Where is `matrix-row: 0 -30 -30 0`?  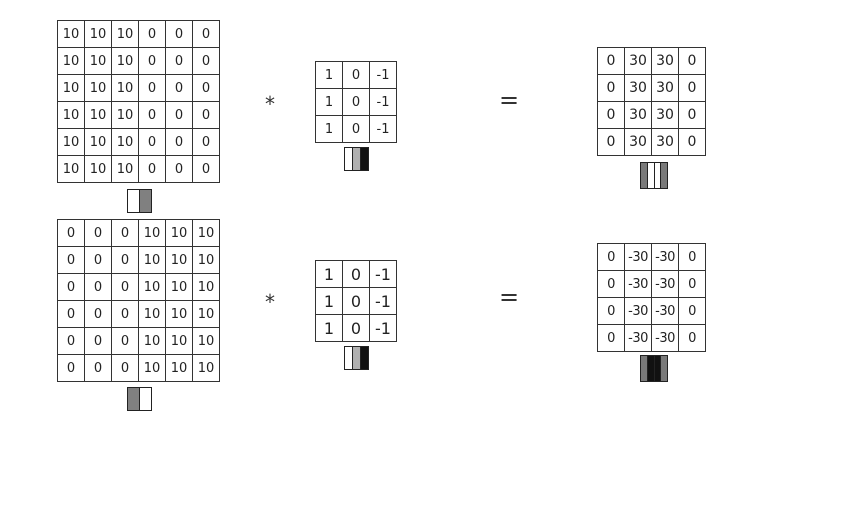
matrix-row: 0 -30 -30 0 is located at coordinates (651, 311).